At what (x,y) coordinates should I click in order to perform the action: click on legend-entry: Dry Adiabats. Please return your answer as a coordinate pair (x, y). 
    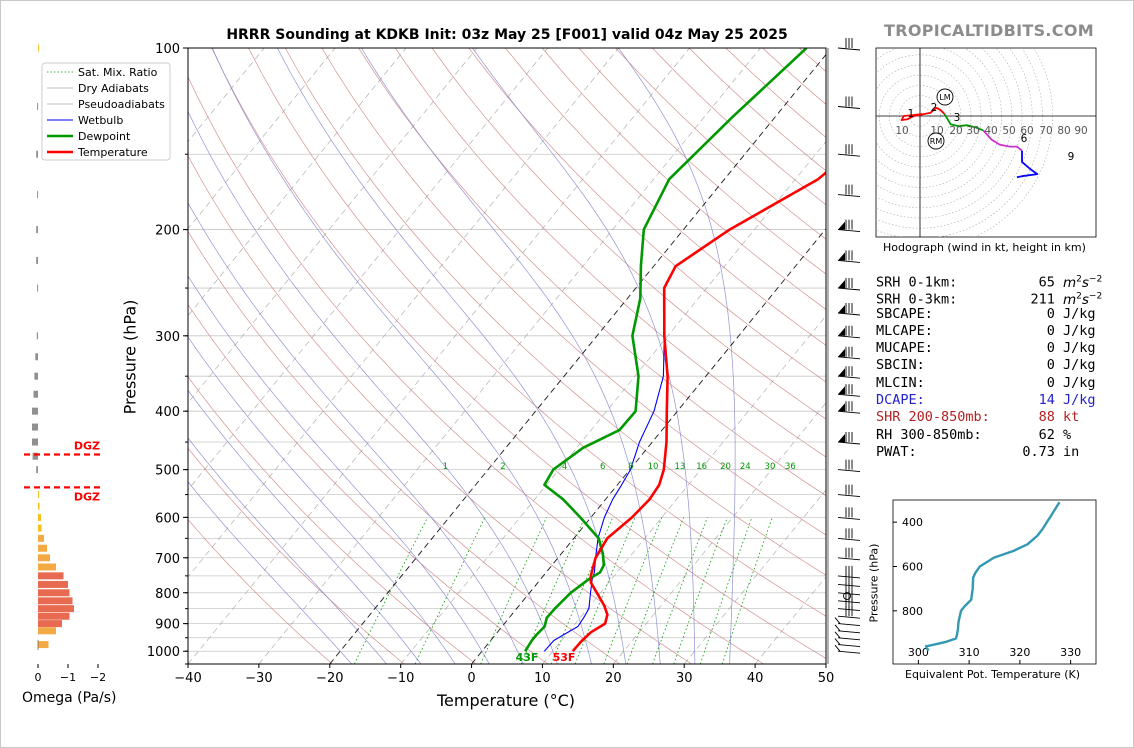
    Looking at the image, I should click on (113, 88).